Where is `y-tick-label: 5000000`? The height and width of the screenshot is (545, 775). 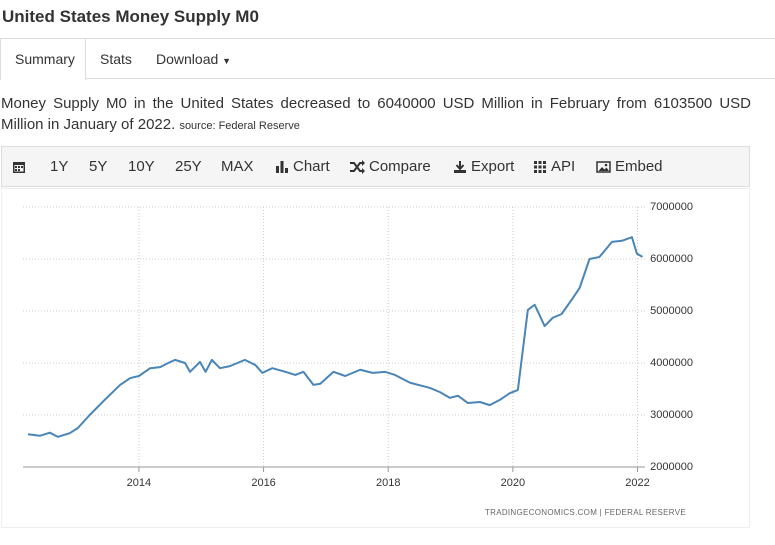 y-tick-label: 5000000 is located at coordinates (671, 311).